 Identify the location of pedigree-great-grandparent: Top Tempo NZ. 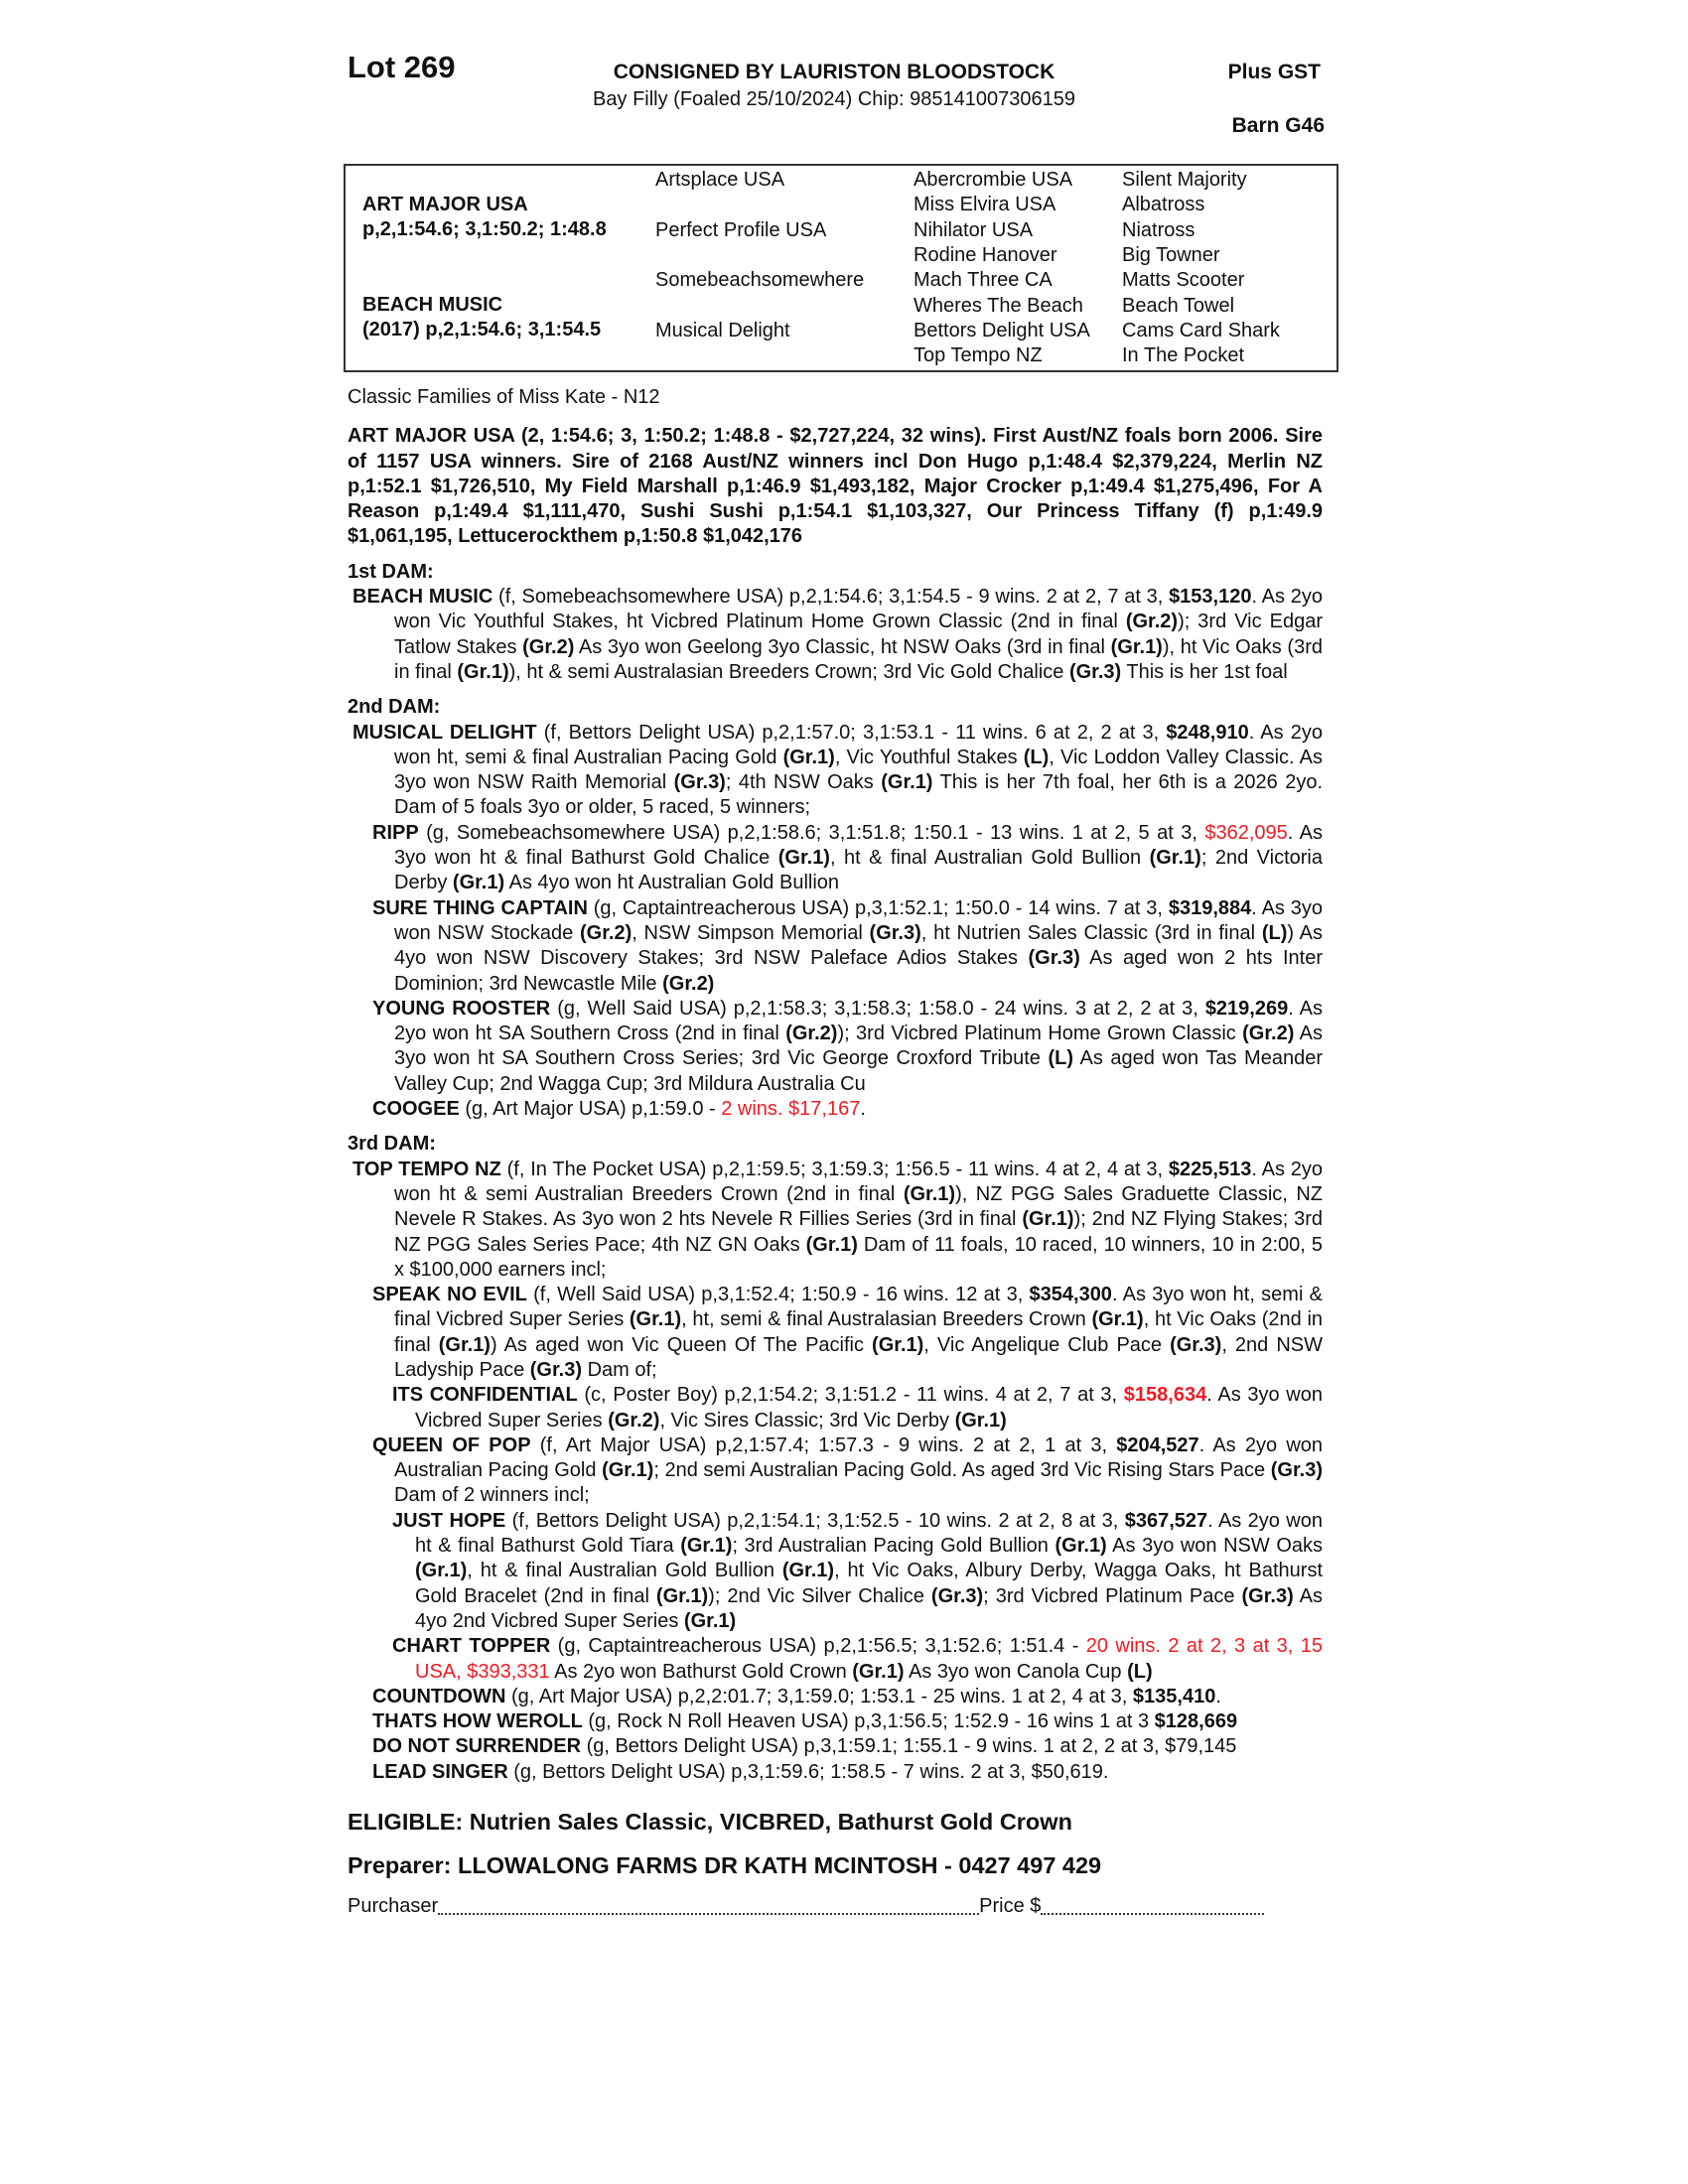
(978, 355).